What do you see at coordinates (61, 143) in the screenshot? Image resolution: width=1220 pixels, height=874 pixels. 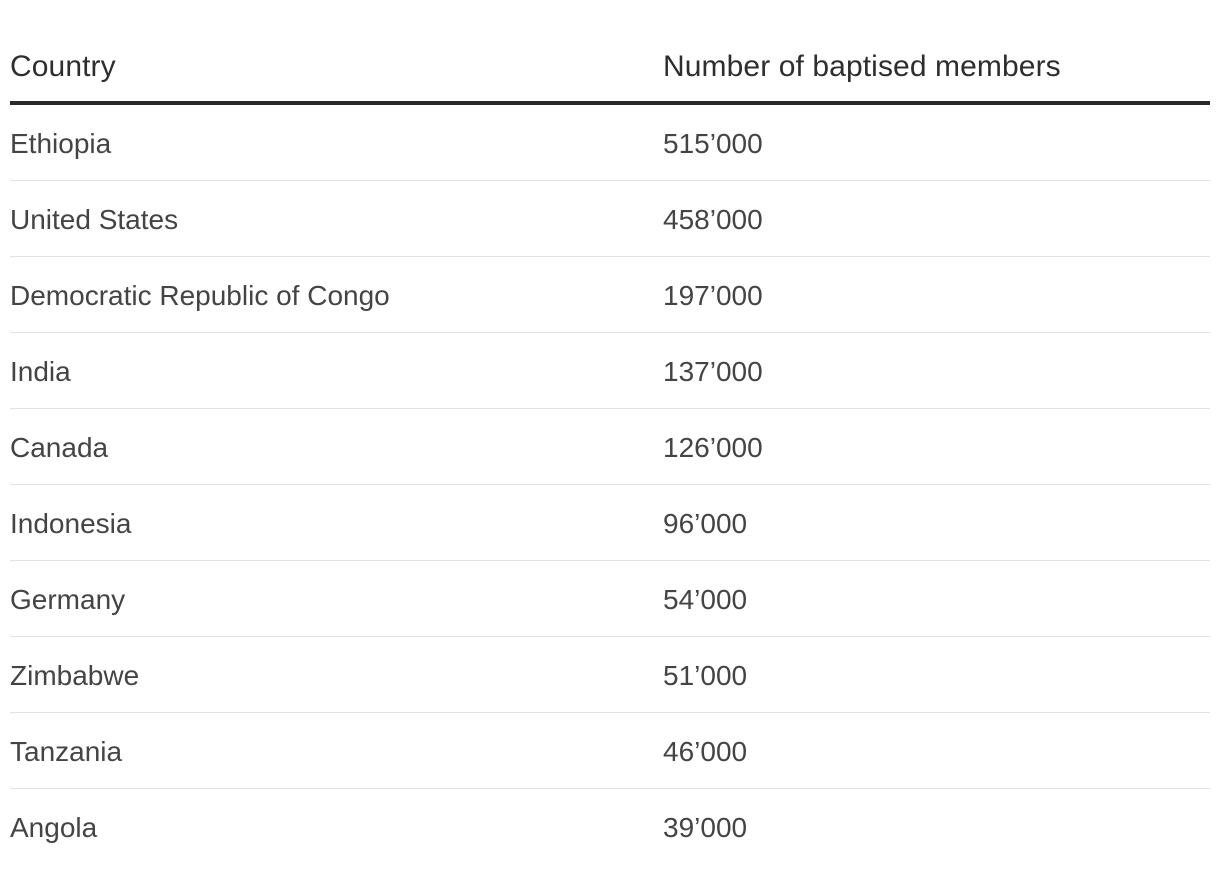 I see `country-cell: Ethiopia` at bounding box center [61, 143].